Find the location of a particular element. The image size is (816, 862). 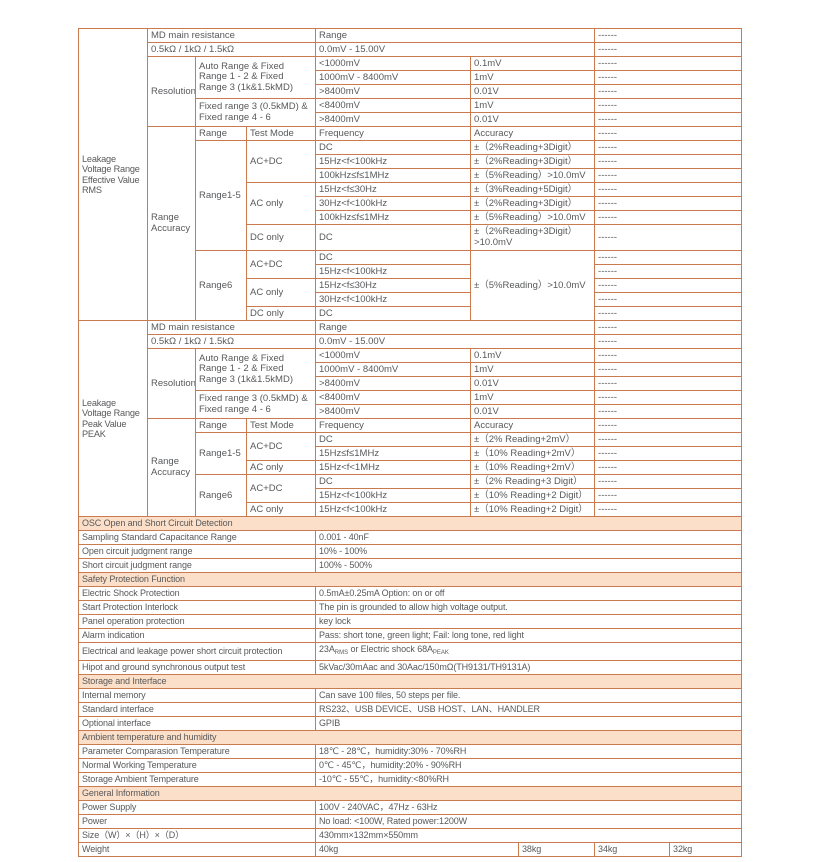

resolution-value: 0.01V is located at coordinates (533, 411).